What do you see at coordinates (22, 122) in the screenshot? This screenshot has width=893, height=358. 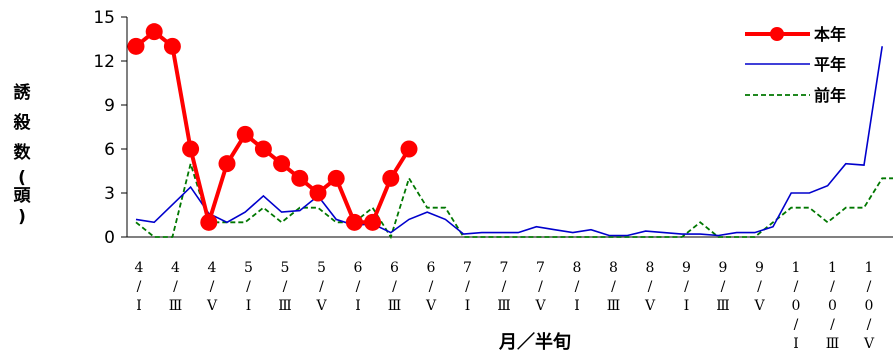 I see `y-axis-label-char: 殺` at bounding box center [22, 122].